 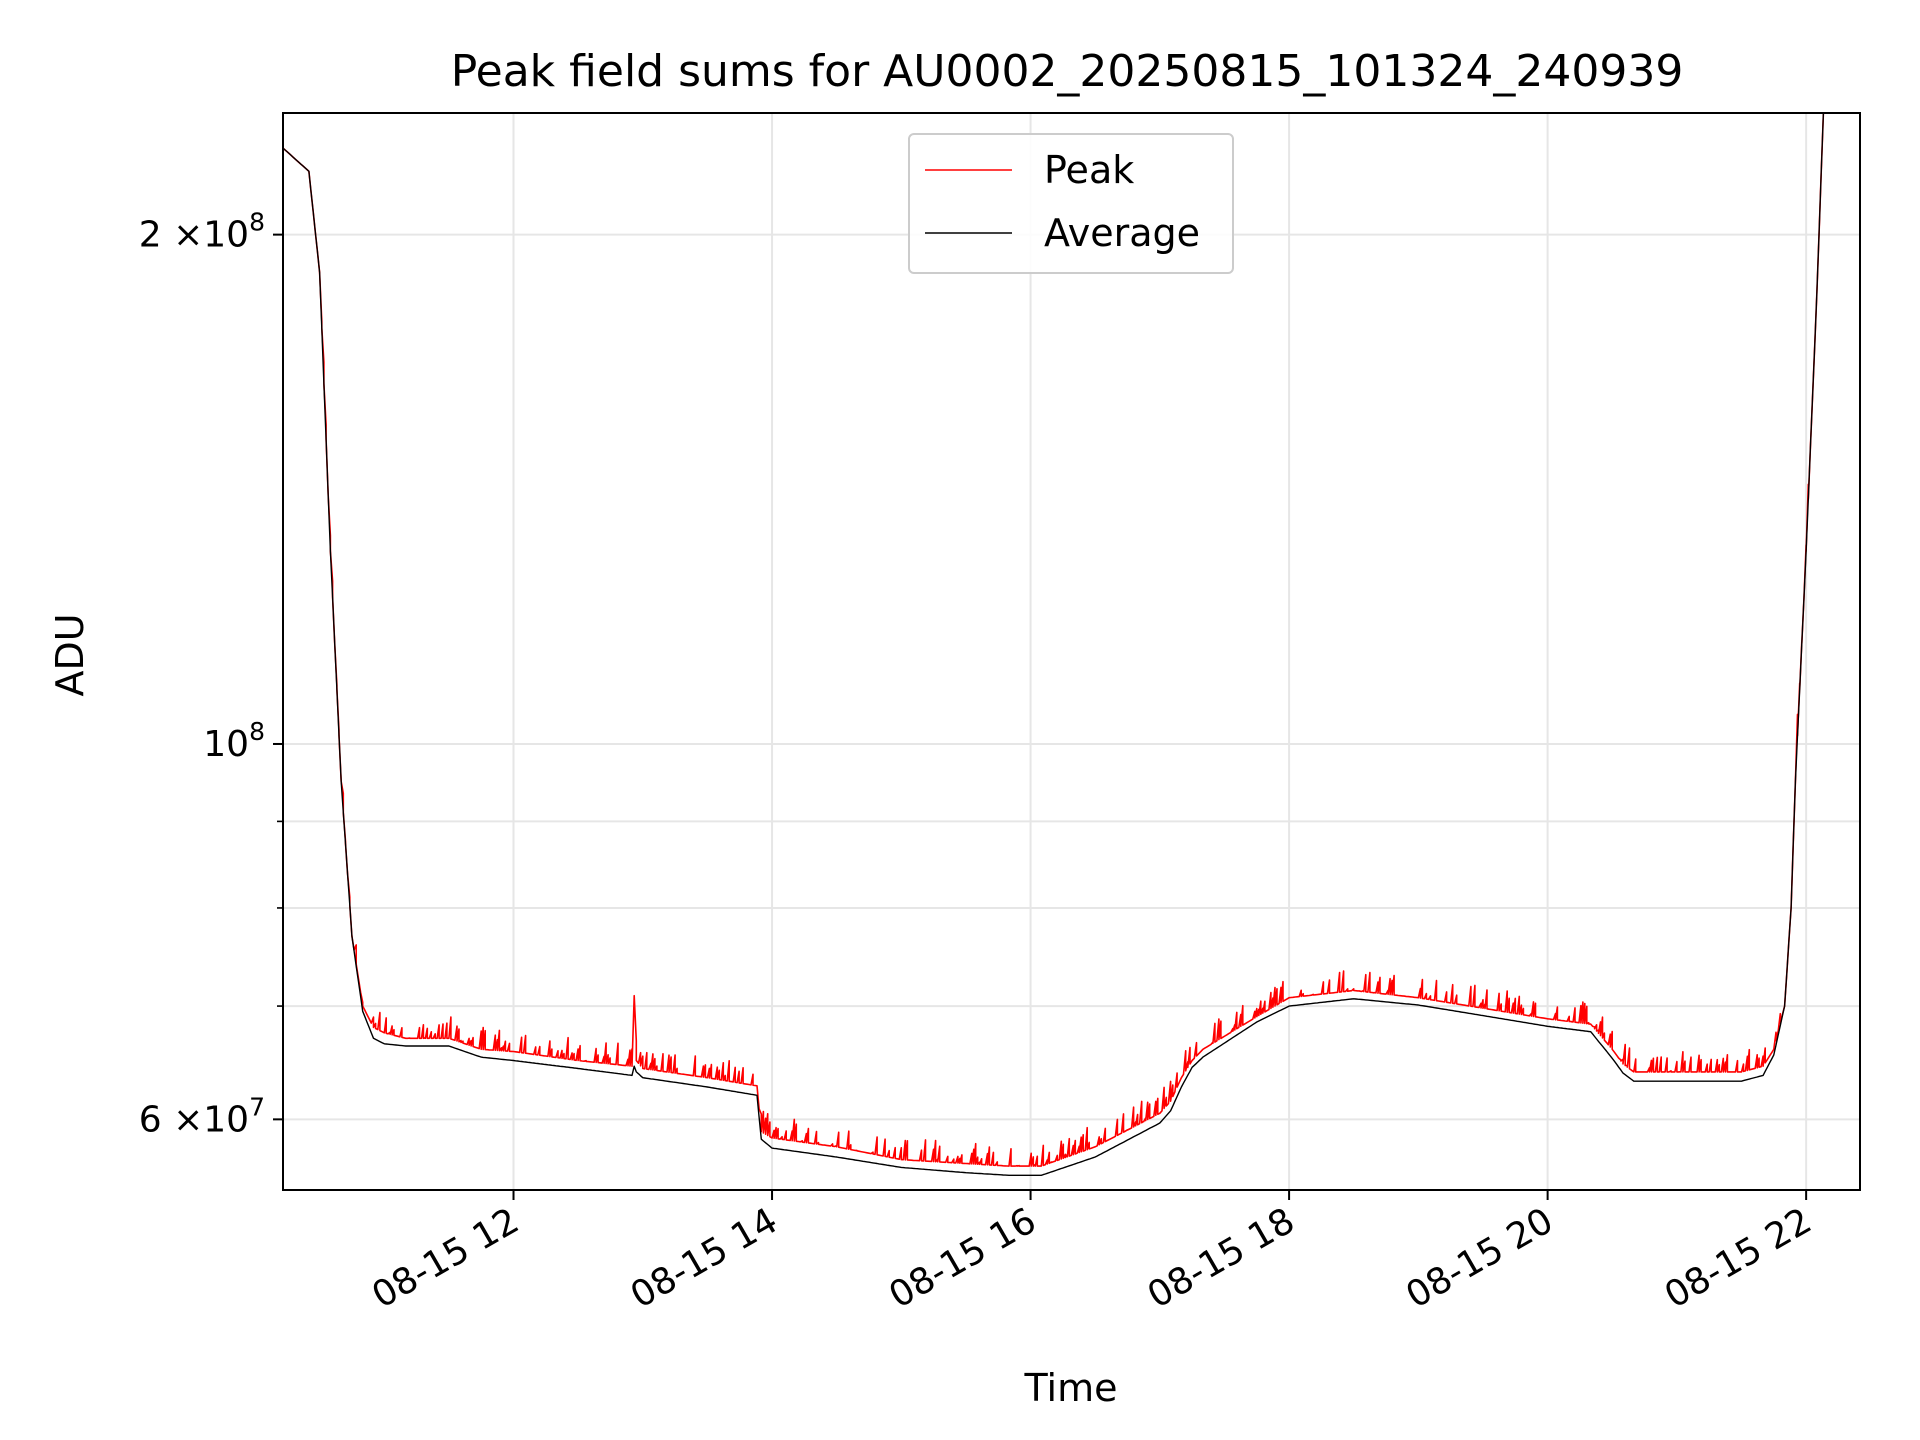 I want to click on y-tick-label: 2 ×108, so click(x=202, y=232).